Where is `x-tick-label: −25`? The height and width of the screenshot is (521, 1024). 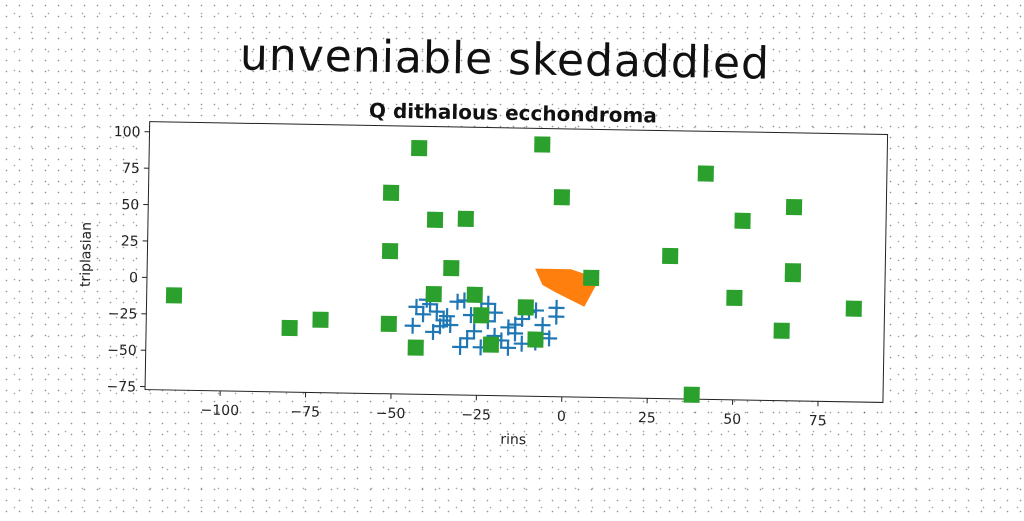 x-tick-label: −25 is located at coordinates (476, 415).